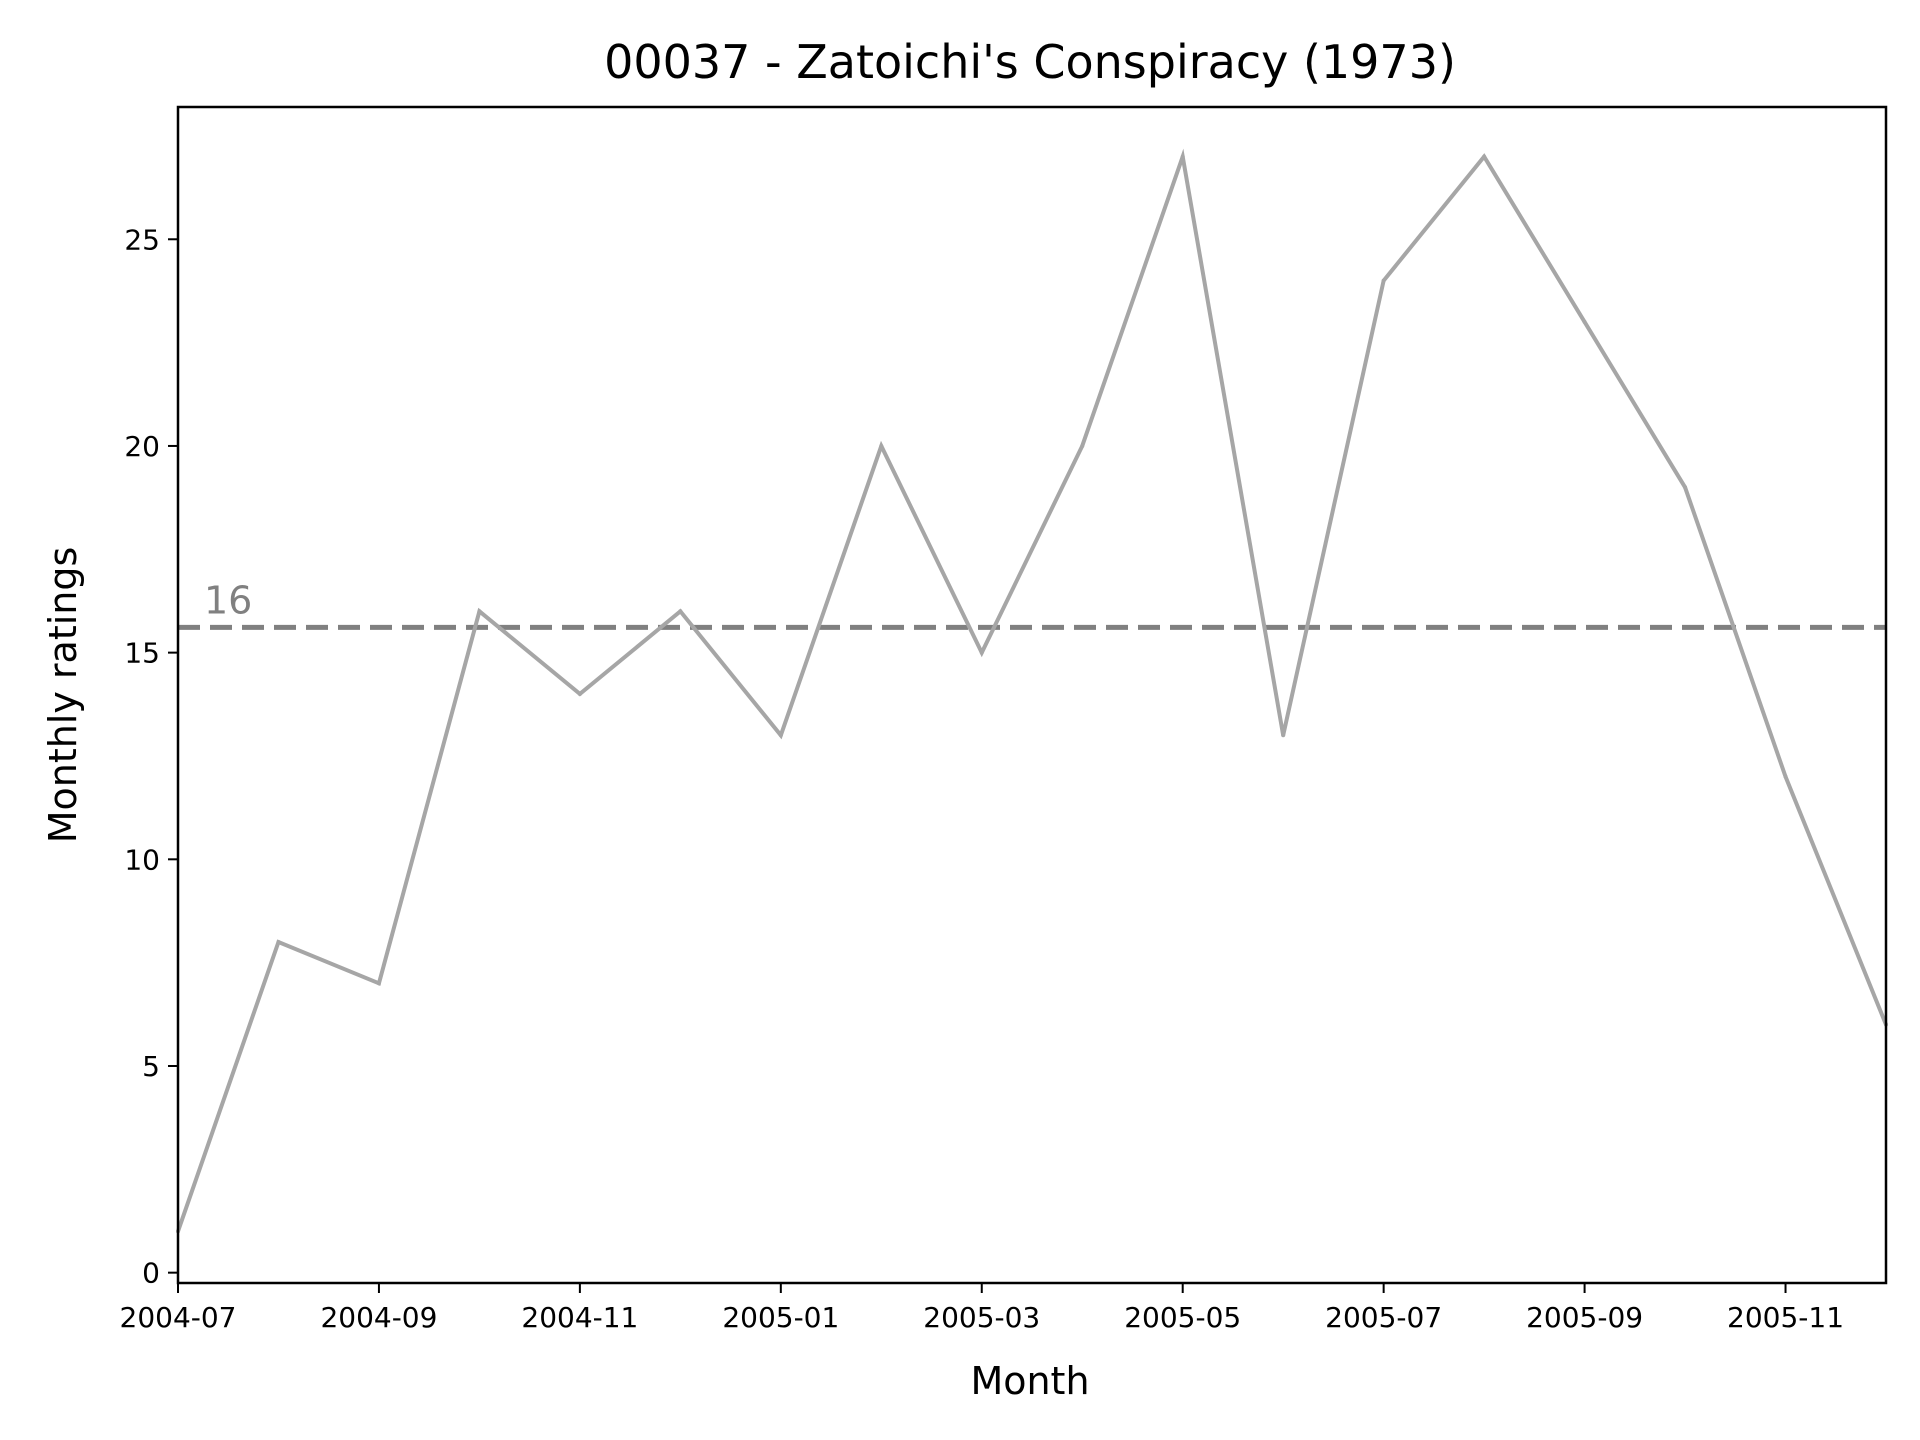 This screenshot has width=1920, height=1440. What do you see at coordinates (142, 653) in the screenshot?
I see `y-tick-label: 15` at bounding box center [142, 653].